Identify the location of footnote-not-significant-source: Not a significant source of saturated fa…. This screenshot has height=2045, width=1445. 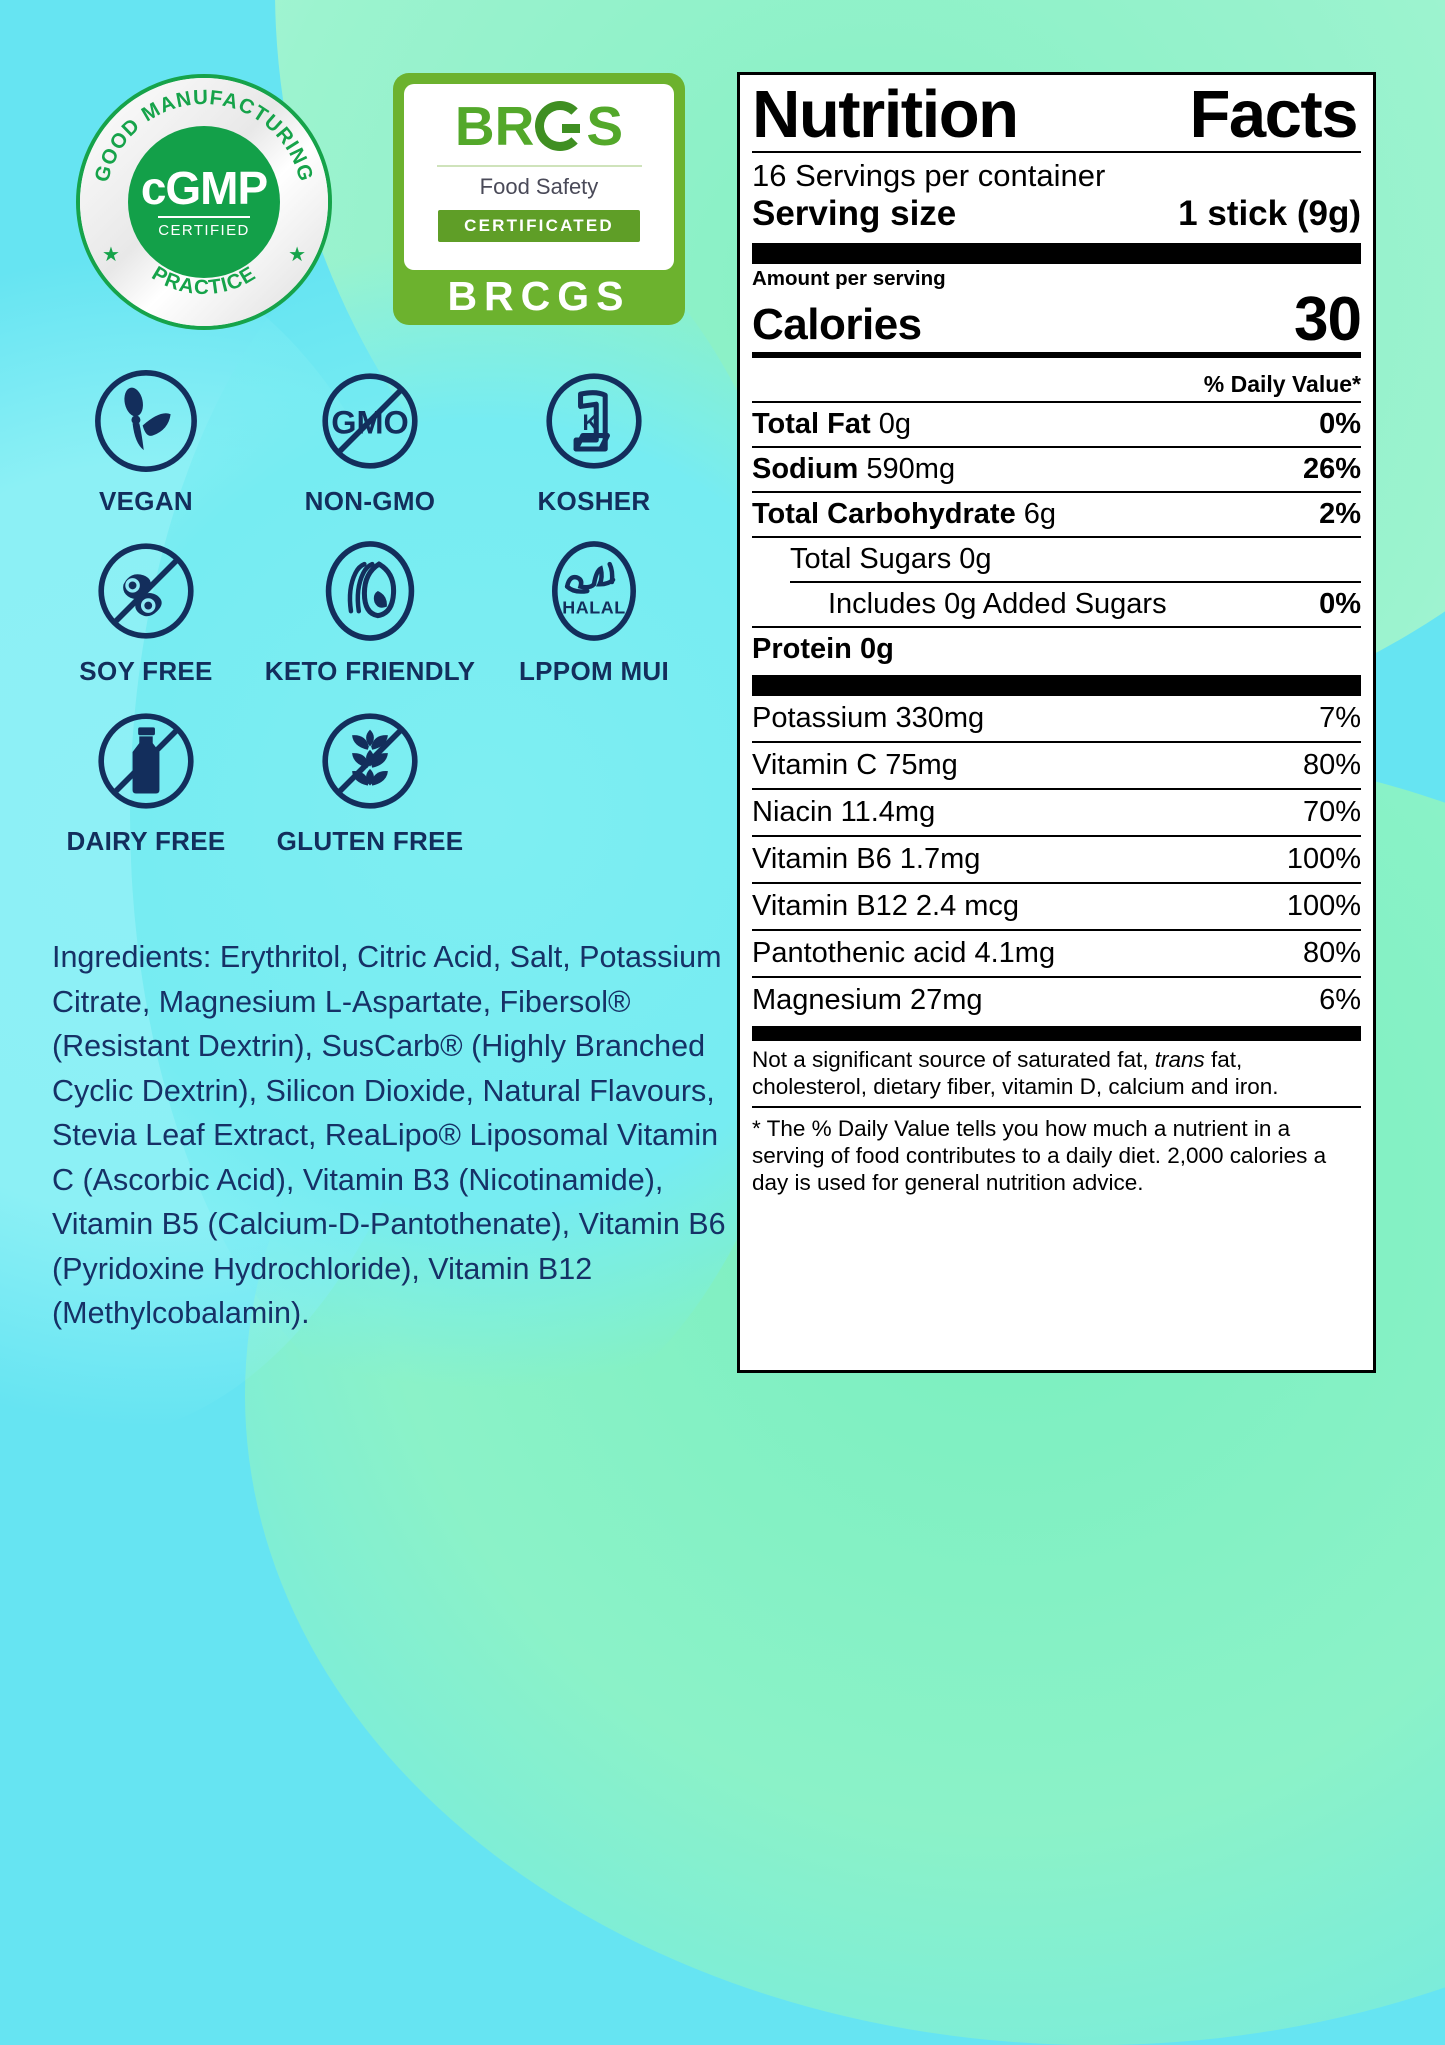
(1056, 1073).